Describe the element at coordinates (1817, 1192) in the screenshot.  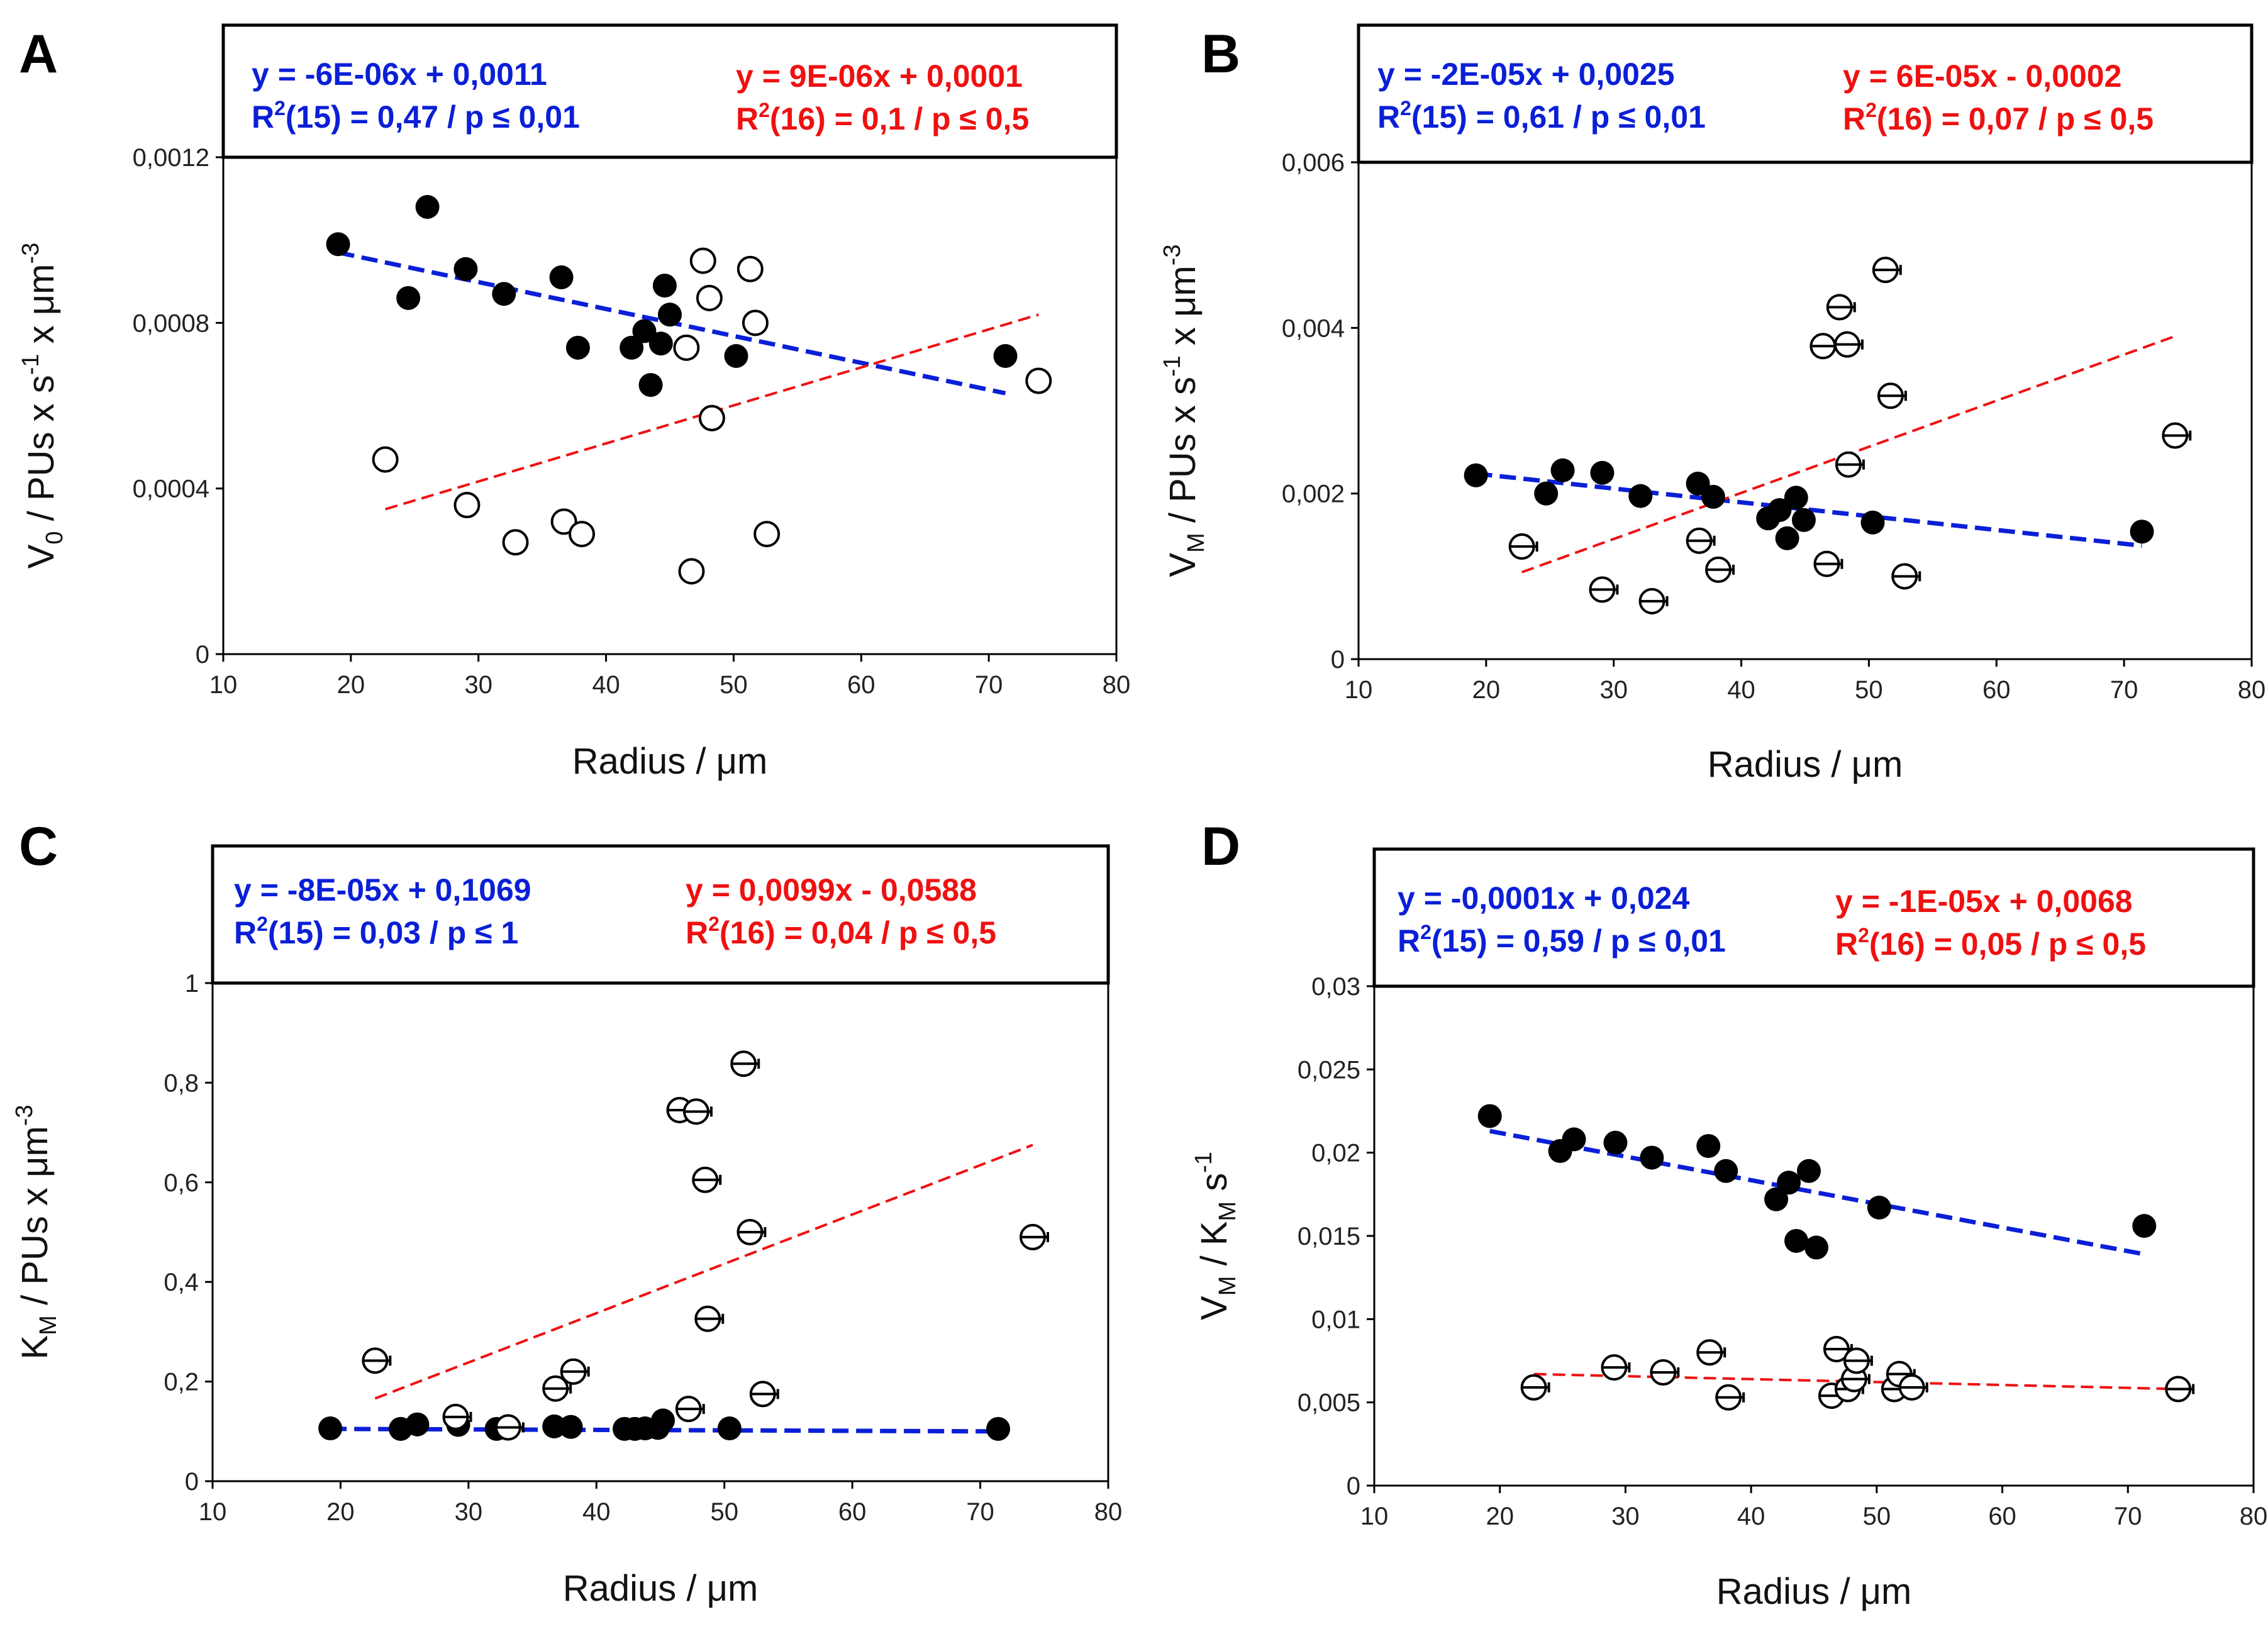
I see `blue-trendline` at that location.